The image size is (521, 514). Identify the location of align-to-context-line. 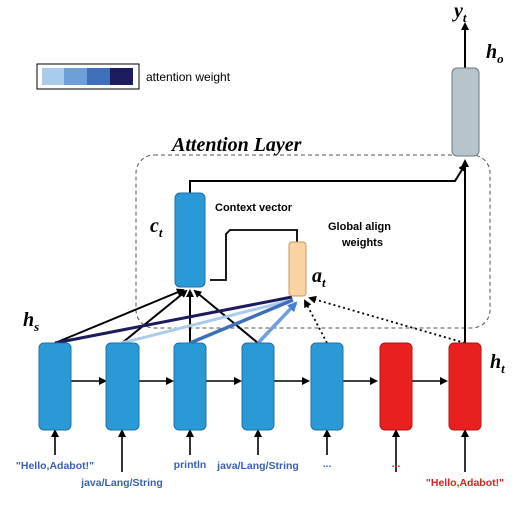
(254, 255).